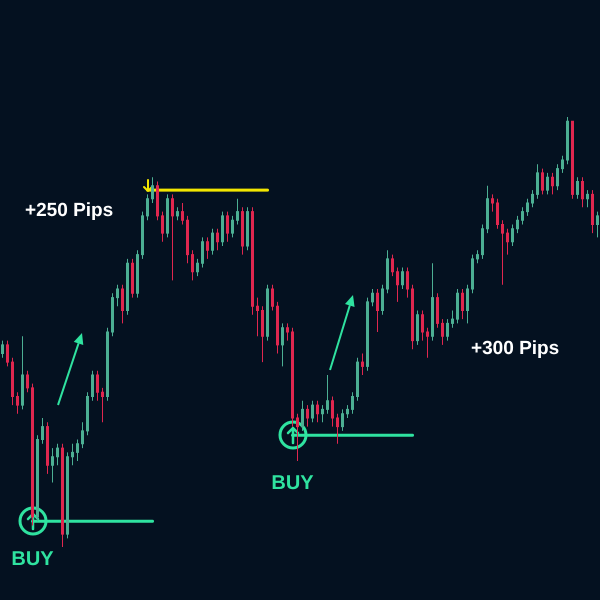  What do you see at coordinates (69, 210) in the screenshot?
I see `annotation: +250 Pips` at bounding box center [69, 210].